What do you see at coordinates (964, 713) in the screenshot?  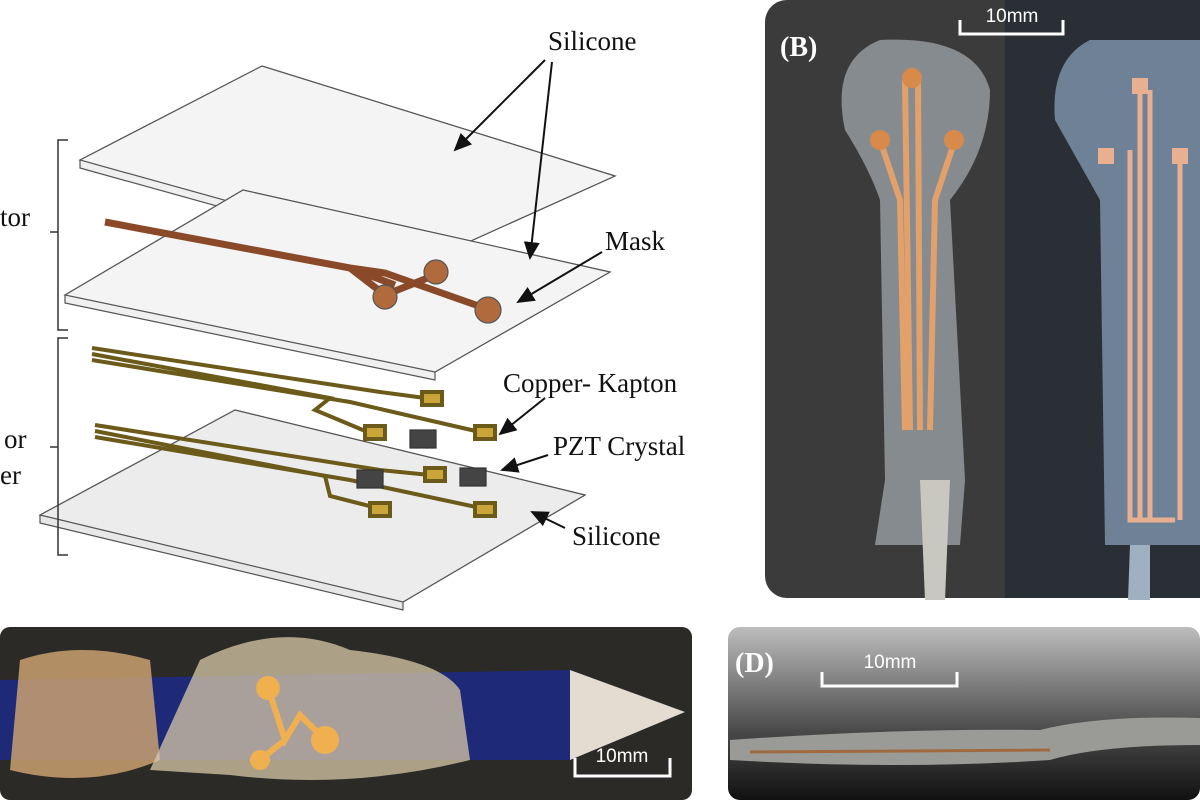 I see `panel-d` at bounding box center [964, 713].